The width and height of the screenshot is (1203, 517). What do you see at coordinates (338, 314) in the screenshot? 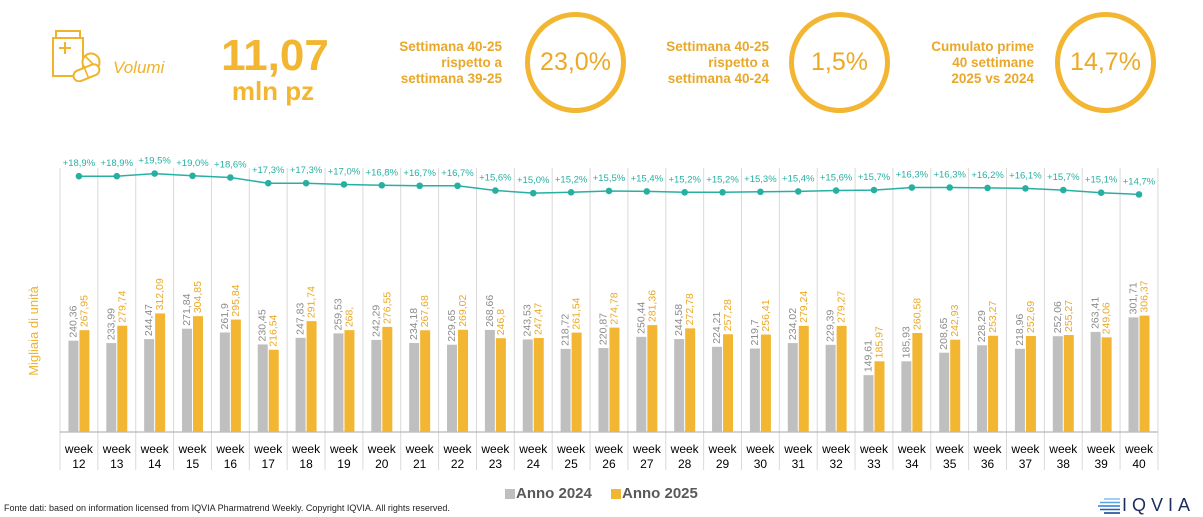
I see `bar-label-anno-2024-week-19: 259,53` at bounding box center [338, 314].